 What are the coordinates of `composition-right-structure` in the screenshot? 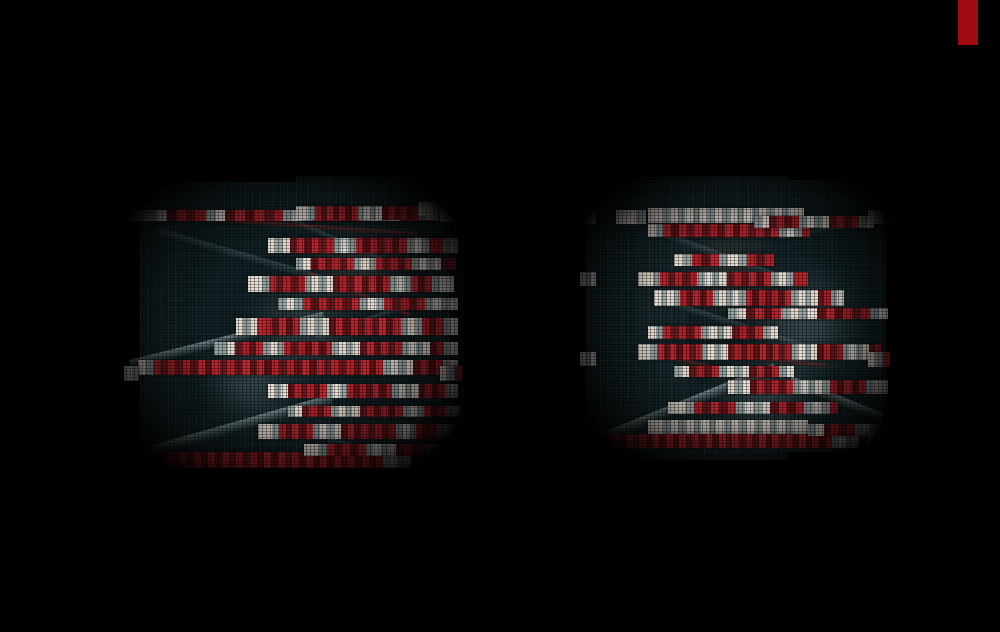 It's located at (738, 319).